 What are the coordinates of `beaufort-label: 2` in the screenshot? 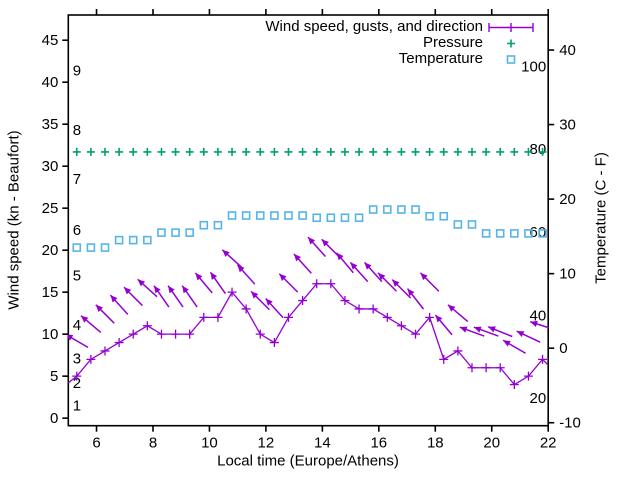 It's located at (77, 383).